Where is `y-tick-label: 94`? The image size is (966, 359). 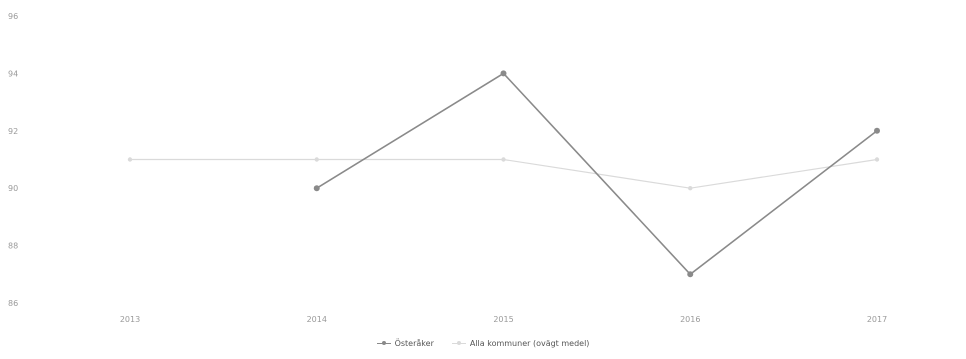 y-tick-label: 94 is located at coordinates (13, 73).